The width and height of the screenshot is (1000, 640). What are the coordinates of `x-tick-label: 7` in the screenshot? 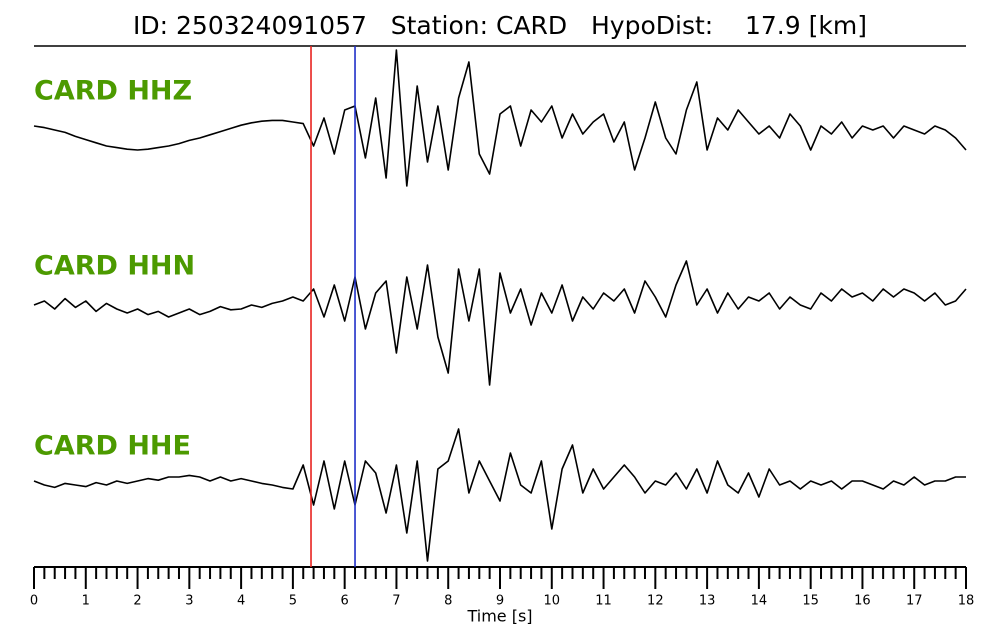 It's located at (396, 601).